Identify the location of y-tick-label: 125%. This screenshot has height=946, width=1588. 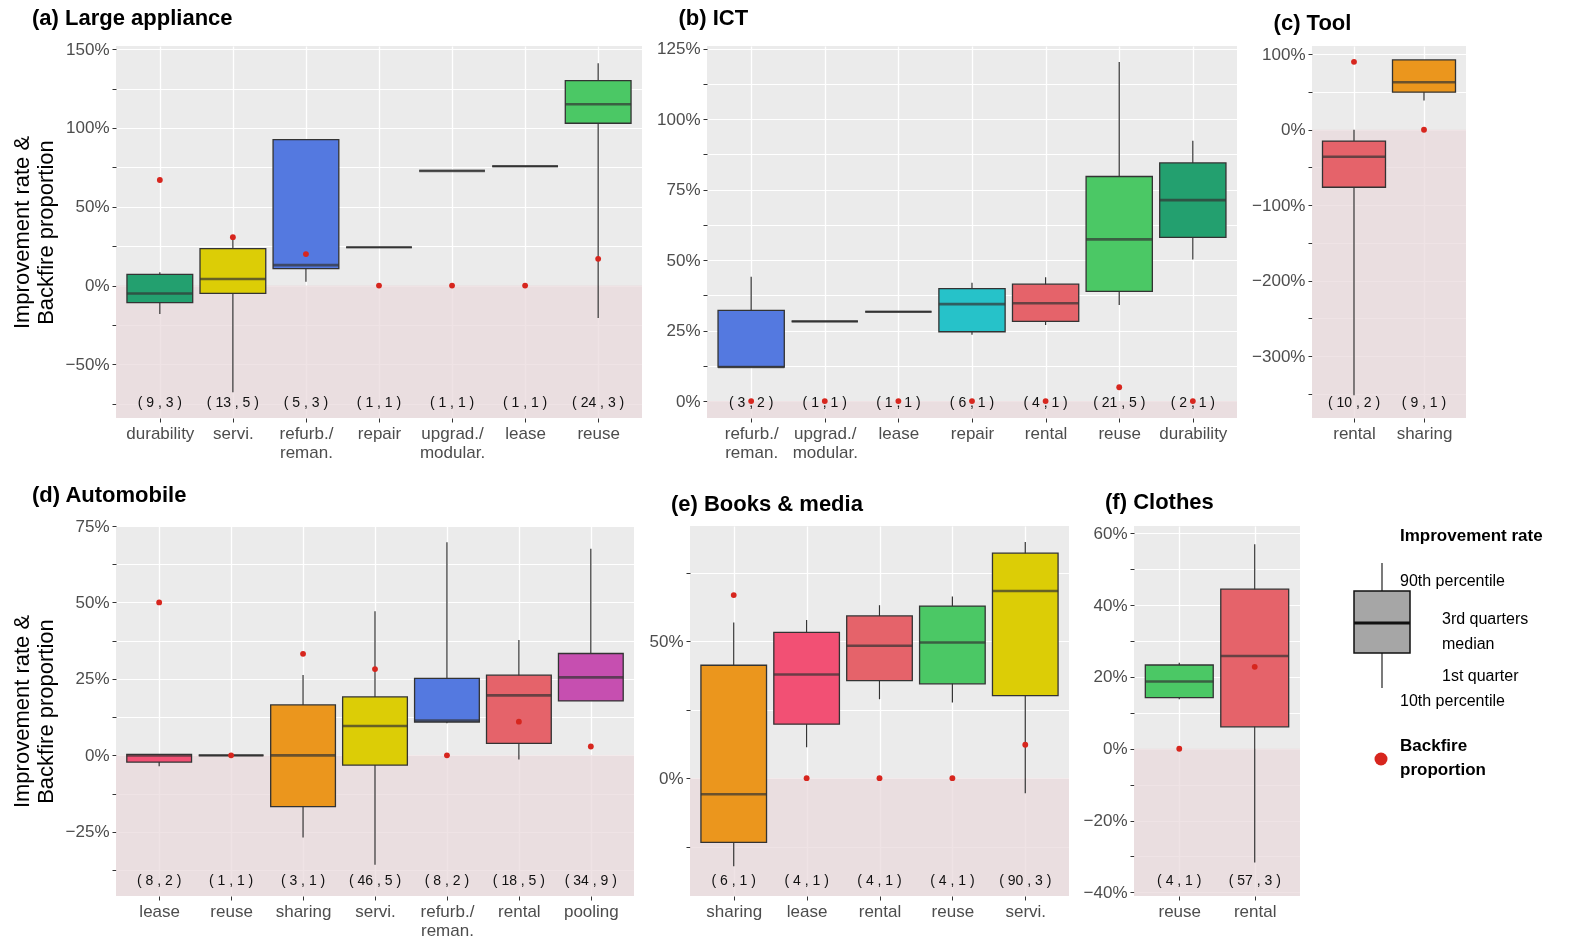
(679, 49).